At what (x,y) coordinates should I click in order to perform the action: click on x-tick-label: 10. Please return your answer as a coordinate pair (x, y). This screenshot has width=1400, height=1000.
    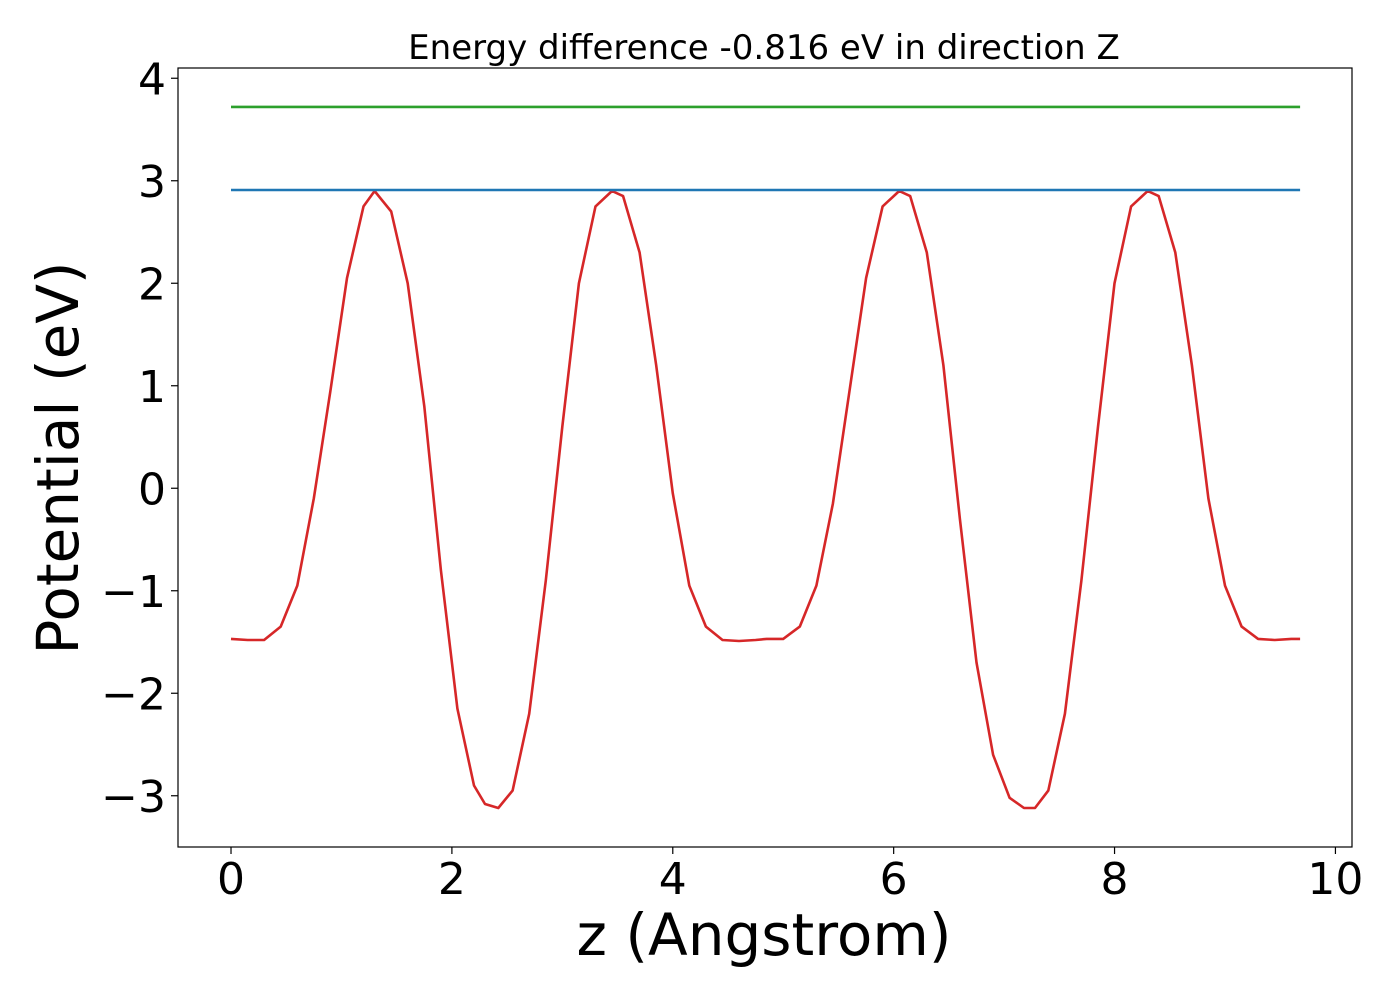
    Looking at the image, I should click on (1335, 879).